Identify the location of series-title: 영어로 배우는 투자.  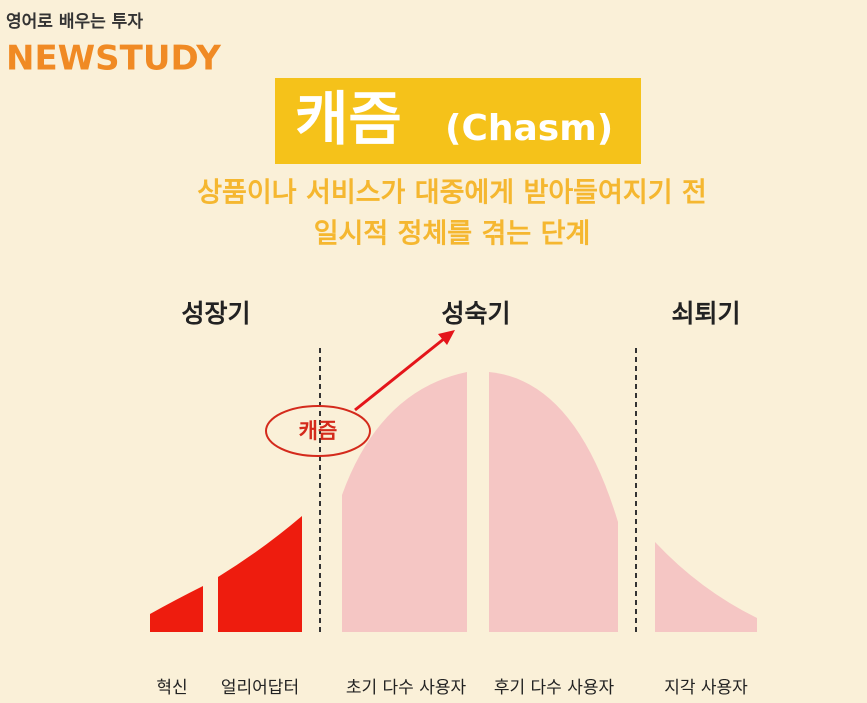
(74, 22).